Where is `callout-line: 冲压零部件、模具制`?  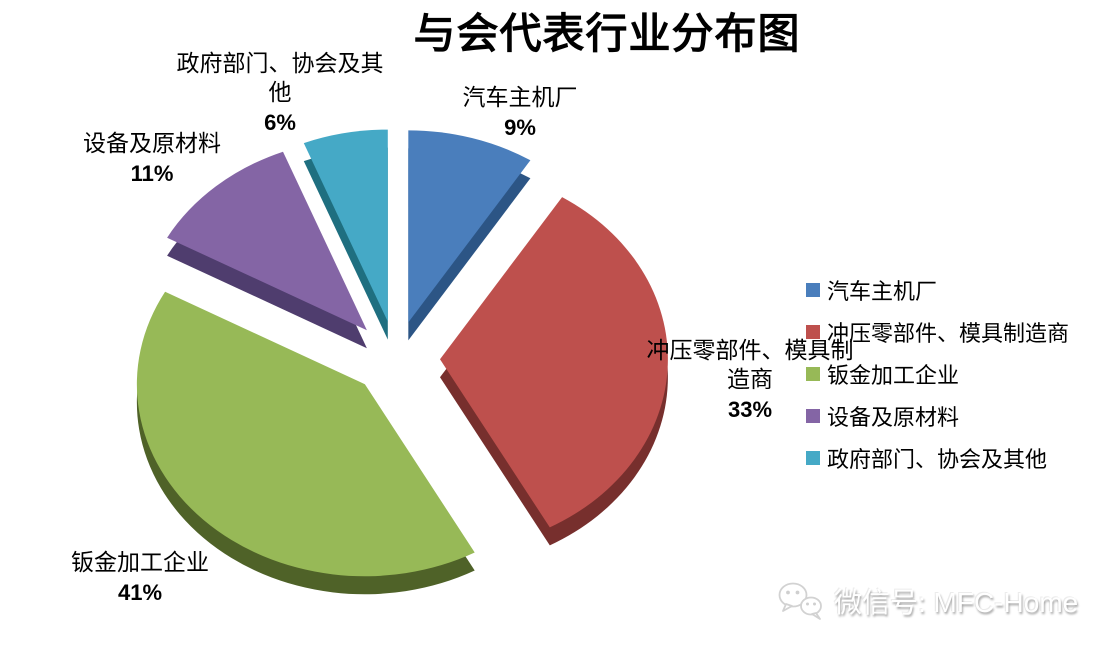 callout-line: 冲压零部件、模具制 is located at coordinates (750, 351).